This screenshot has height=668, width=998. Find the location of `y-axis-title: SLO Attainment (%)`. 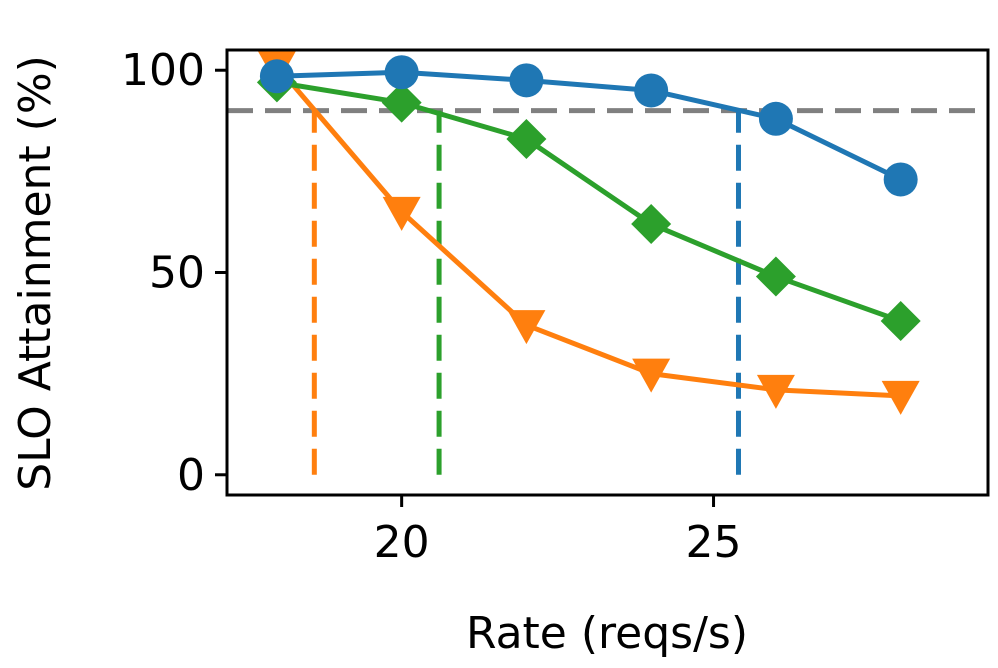

y-axis-title: SLO Attainment (%) is located at coordinates (35, 273).